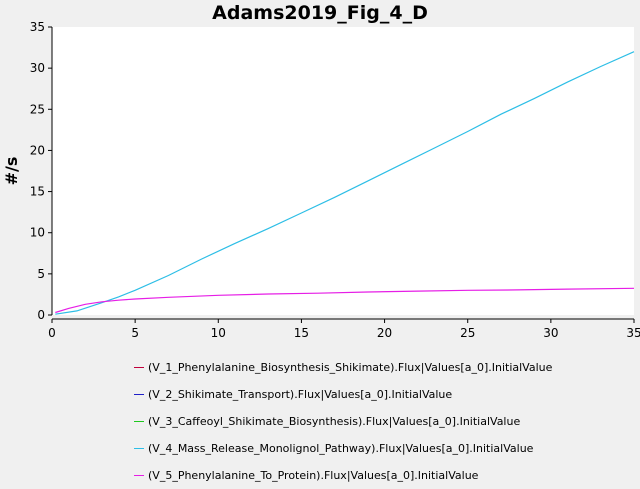 This screenshot has height=489, width=640. What do you see at coordinates (467, 333) in the screenshot?
I see `x-tick-label: 25` at bounding box center [467, 333].